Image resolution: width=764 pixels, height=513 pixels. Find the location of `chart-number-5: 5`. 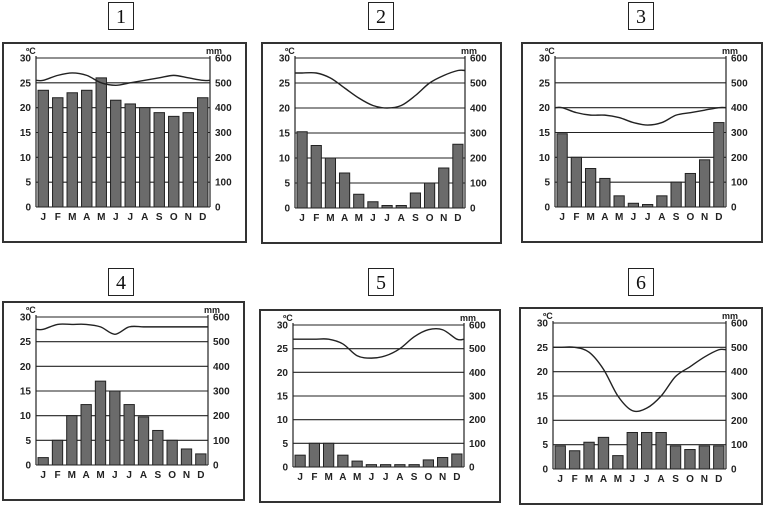

chart-number-5: 5 is located at coordinates (381, 282).